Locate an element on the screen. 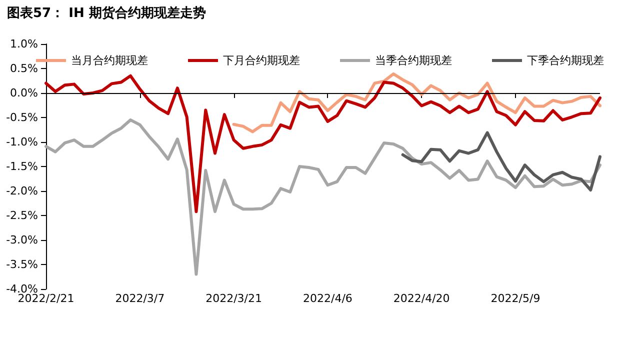 This screenshot has width=640, height=338. y-tick-label: -2.5% is located at coordinates (22, 215).